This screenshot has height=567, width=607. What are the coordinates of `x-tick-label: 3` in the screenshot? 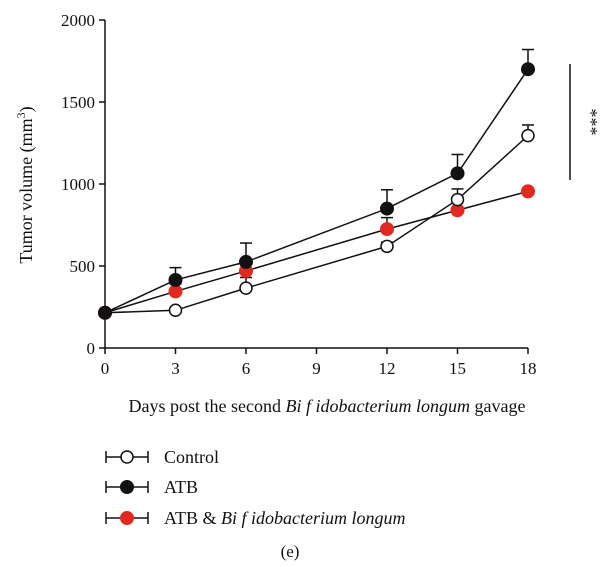 It's located at (175, 368).